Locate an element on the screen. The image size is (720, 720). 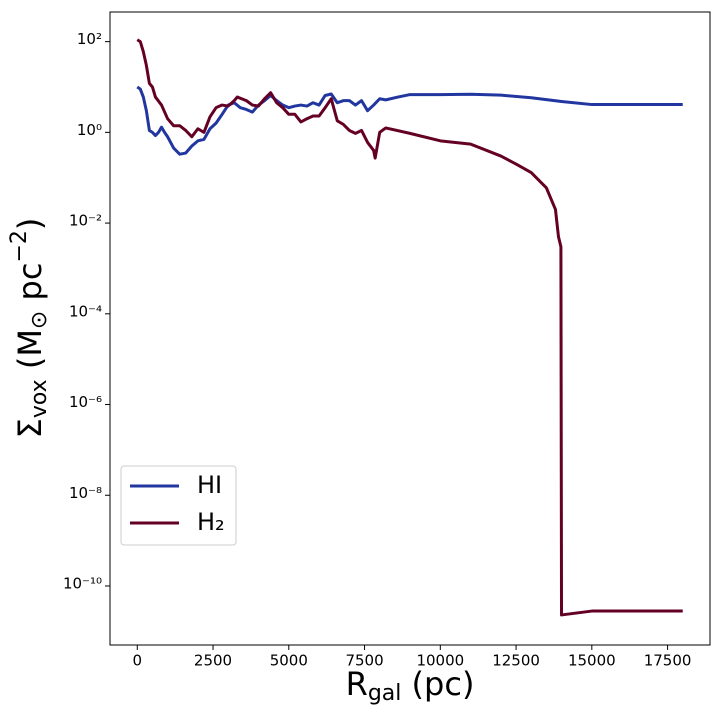
legend-label: HI is located at coordinates (209, 485).